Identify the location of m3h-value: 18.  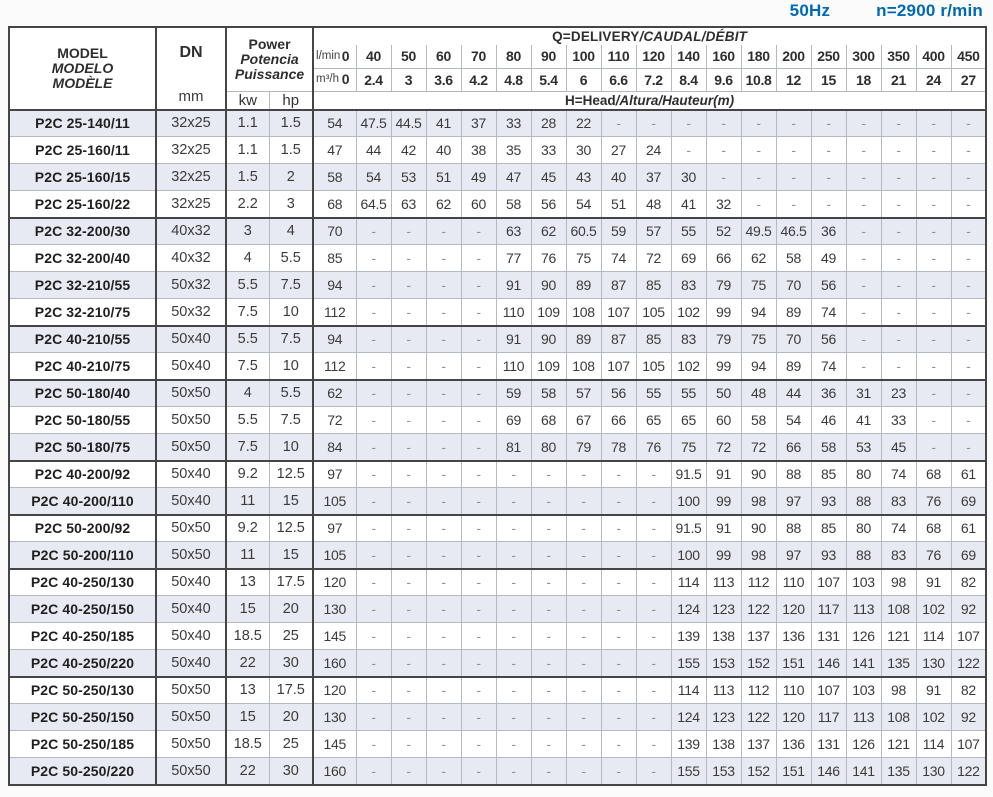
(863, 79).